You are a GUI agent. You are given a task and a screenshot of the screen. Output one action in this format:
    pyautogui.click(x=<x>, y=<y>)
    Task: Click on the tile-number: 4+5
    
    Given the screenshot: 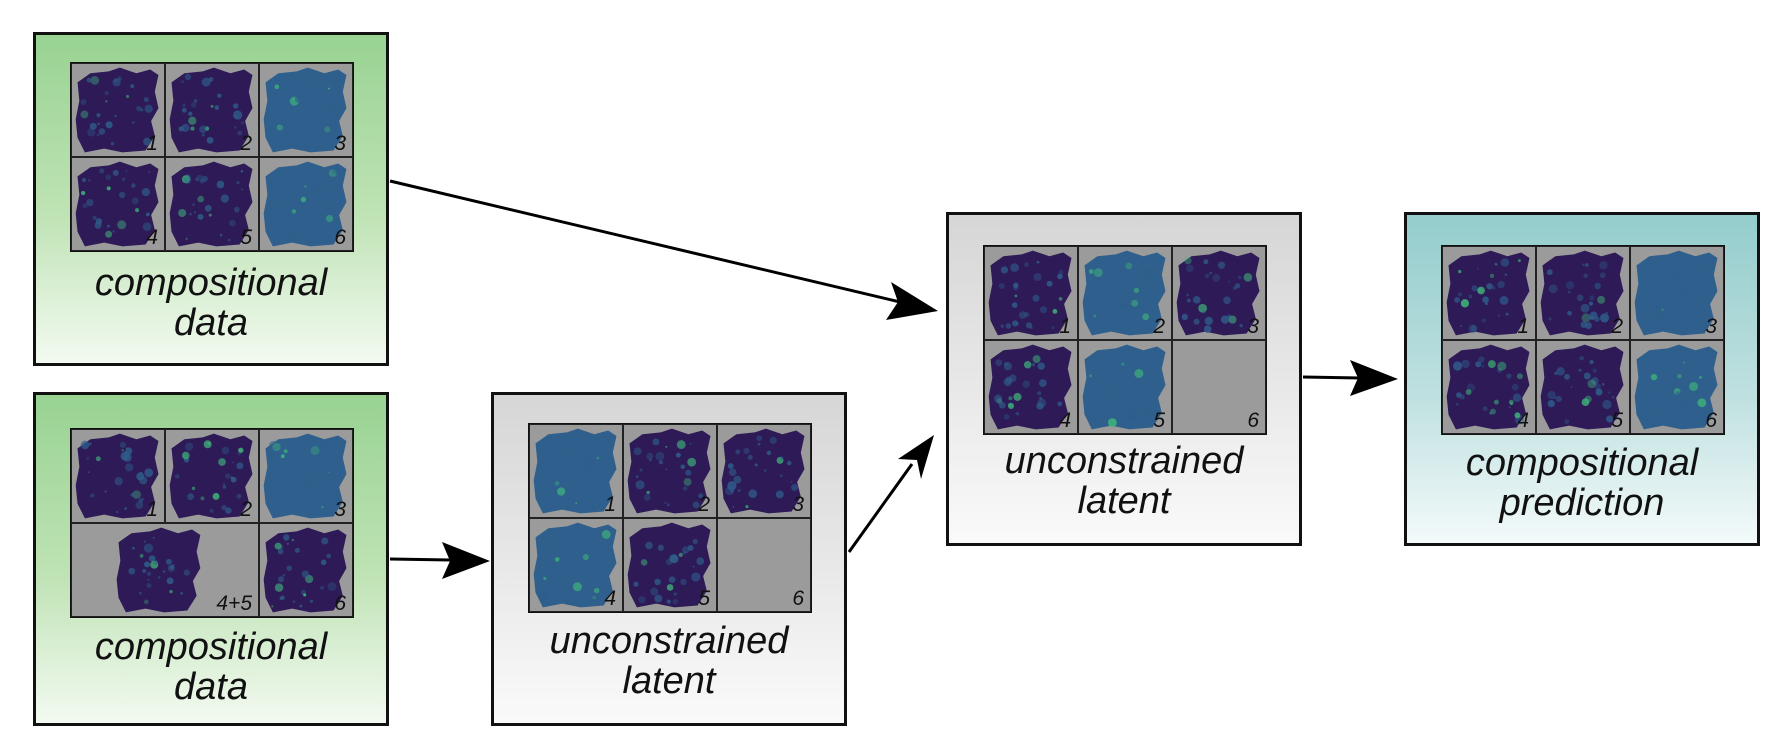 What is the action you would take?
    pyautogui.click(x=234, y=603)
    